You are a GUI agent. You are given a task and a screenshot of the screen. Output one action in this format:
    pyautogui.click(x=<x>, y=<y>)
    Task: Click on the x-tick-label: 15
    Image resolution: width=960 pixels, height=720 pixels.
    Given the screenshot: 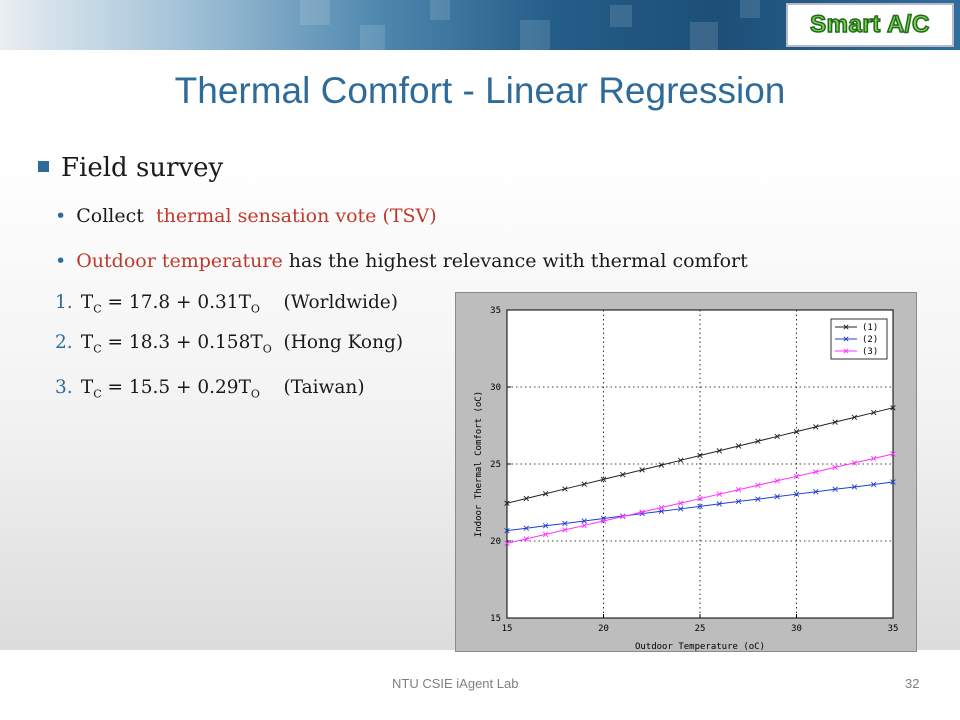 What is the action you would take?
    pyautogui.click(x=507, y=629)
    